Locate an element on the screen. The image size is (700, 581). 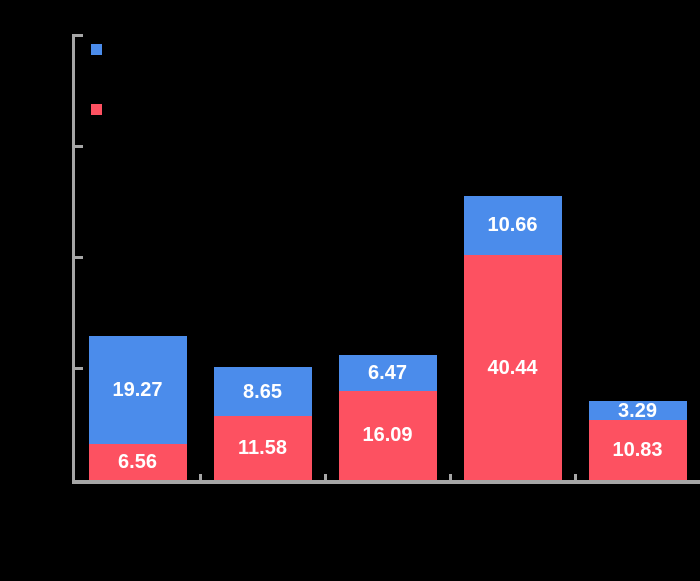
category-slot: 10.66 40.44 is located at coordinates (512, 257).